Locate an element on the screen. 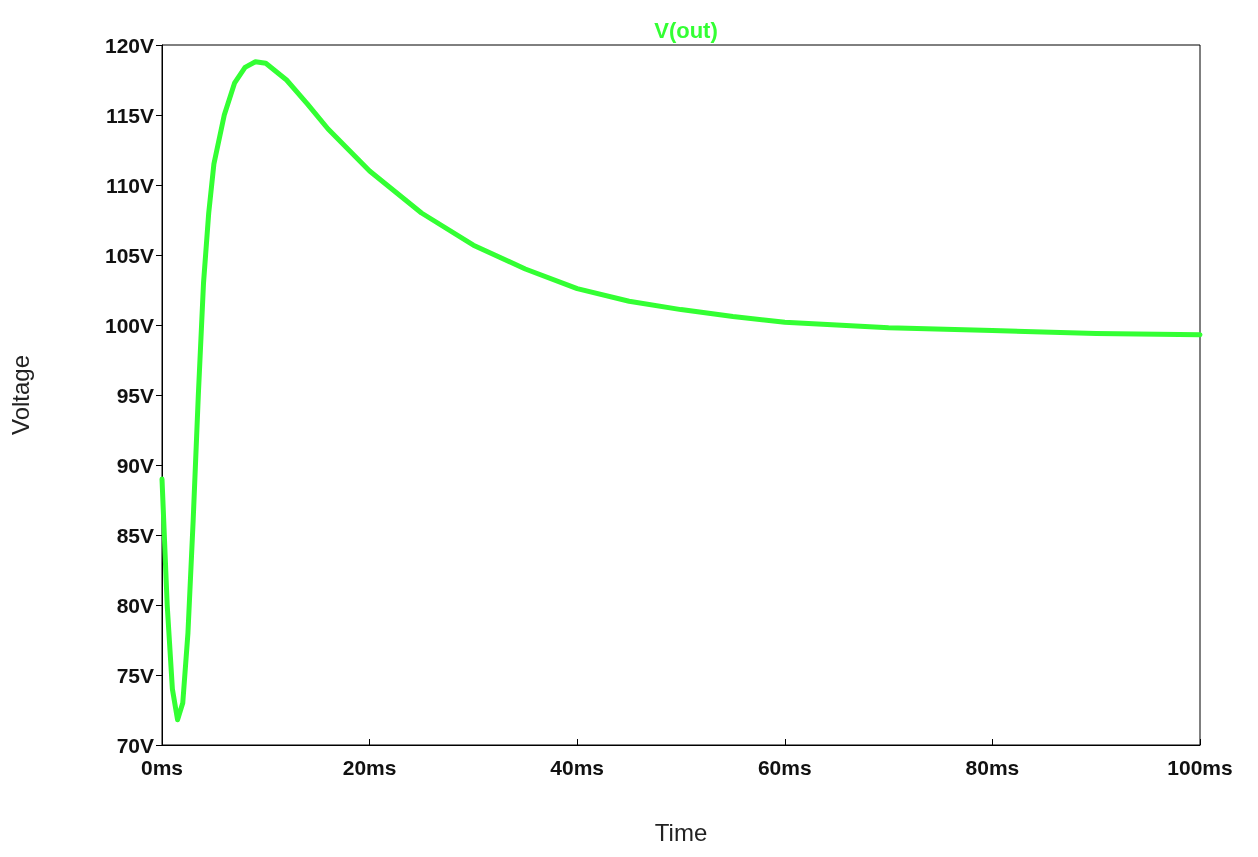  x-tick-label: 20ms is located at coordinates (369, 767).